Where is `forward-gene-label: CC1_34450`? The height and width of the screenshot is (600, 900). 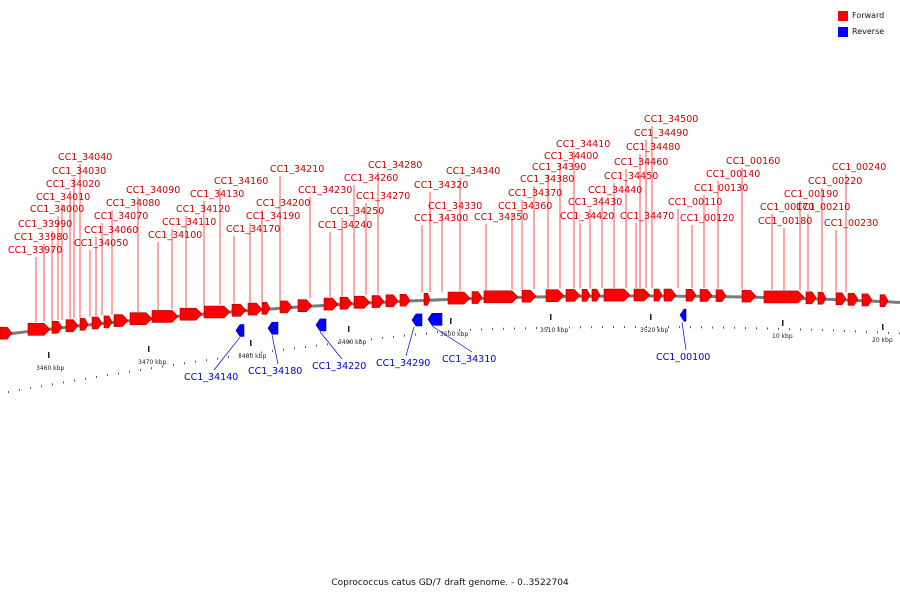
forward-gene-label: CC1_34450 is located at coordinates (631, 176).